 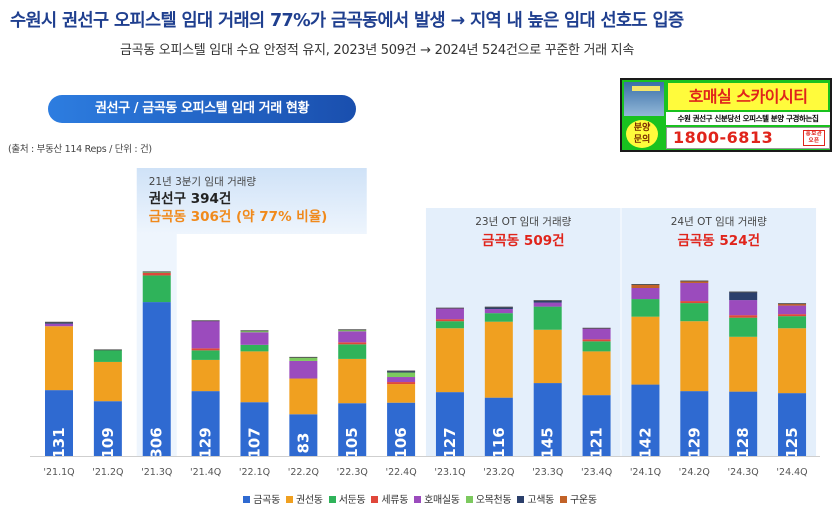 I want to click on x-tick-label-13: '24.2Q, so click(x=694, y=472).